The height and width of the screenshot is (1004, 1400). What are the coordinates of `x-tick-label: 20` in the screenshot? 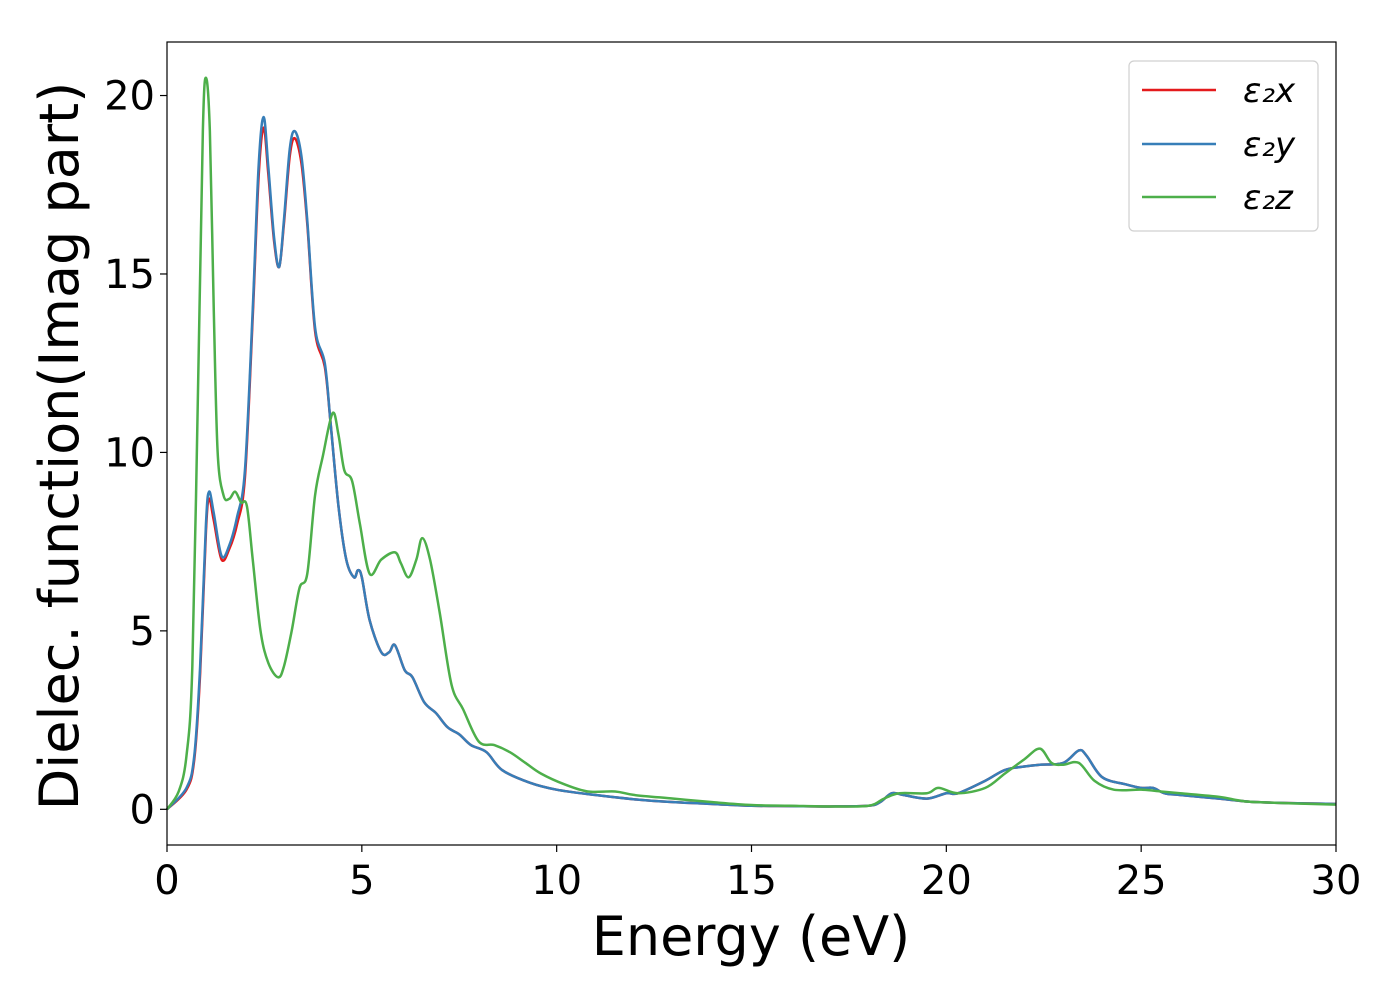 It's located at (946, 881).